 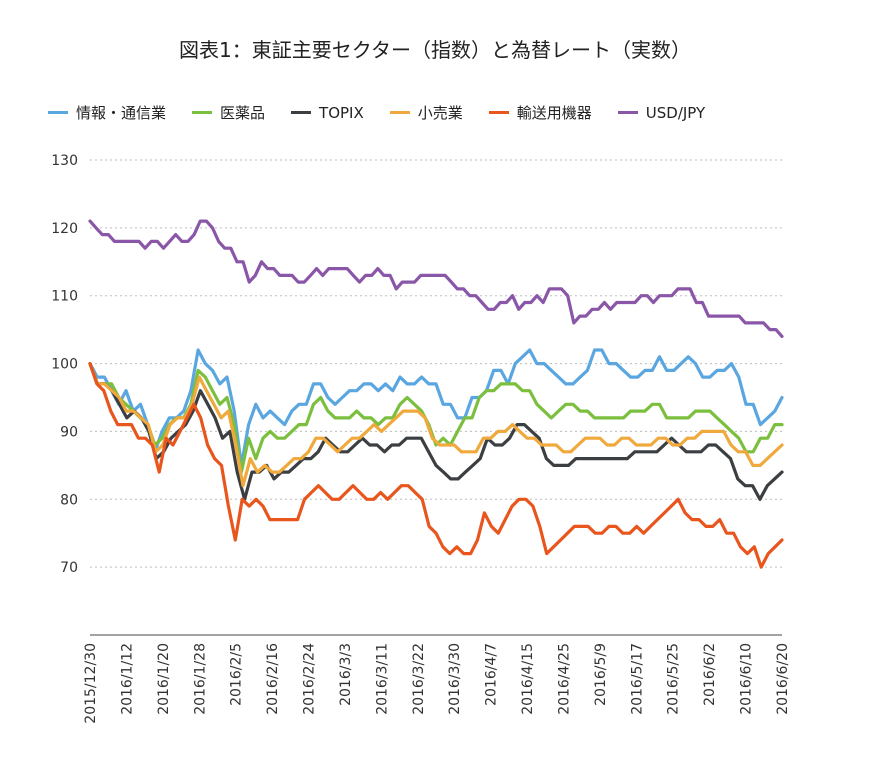 What do you see at coordinates (64, 297) in the screenshot?
I see `y-tick-label: 110` at bounding box center [64, 297].